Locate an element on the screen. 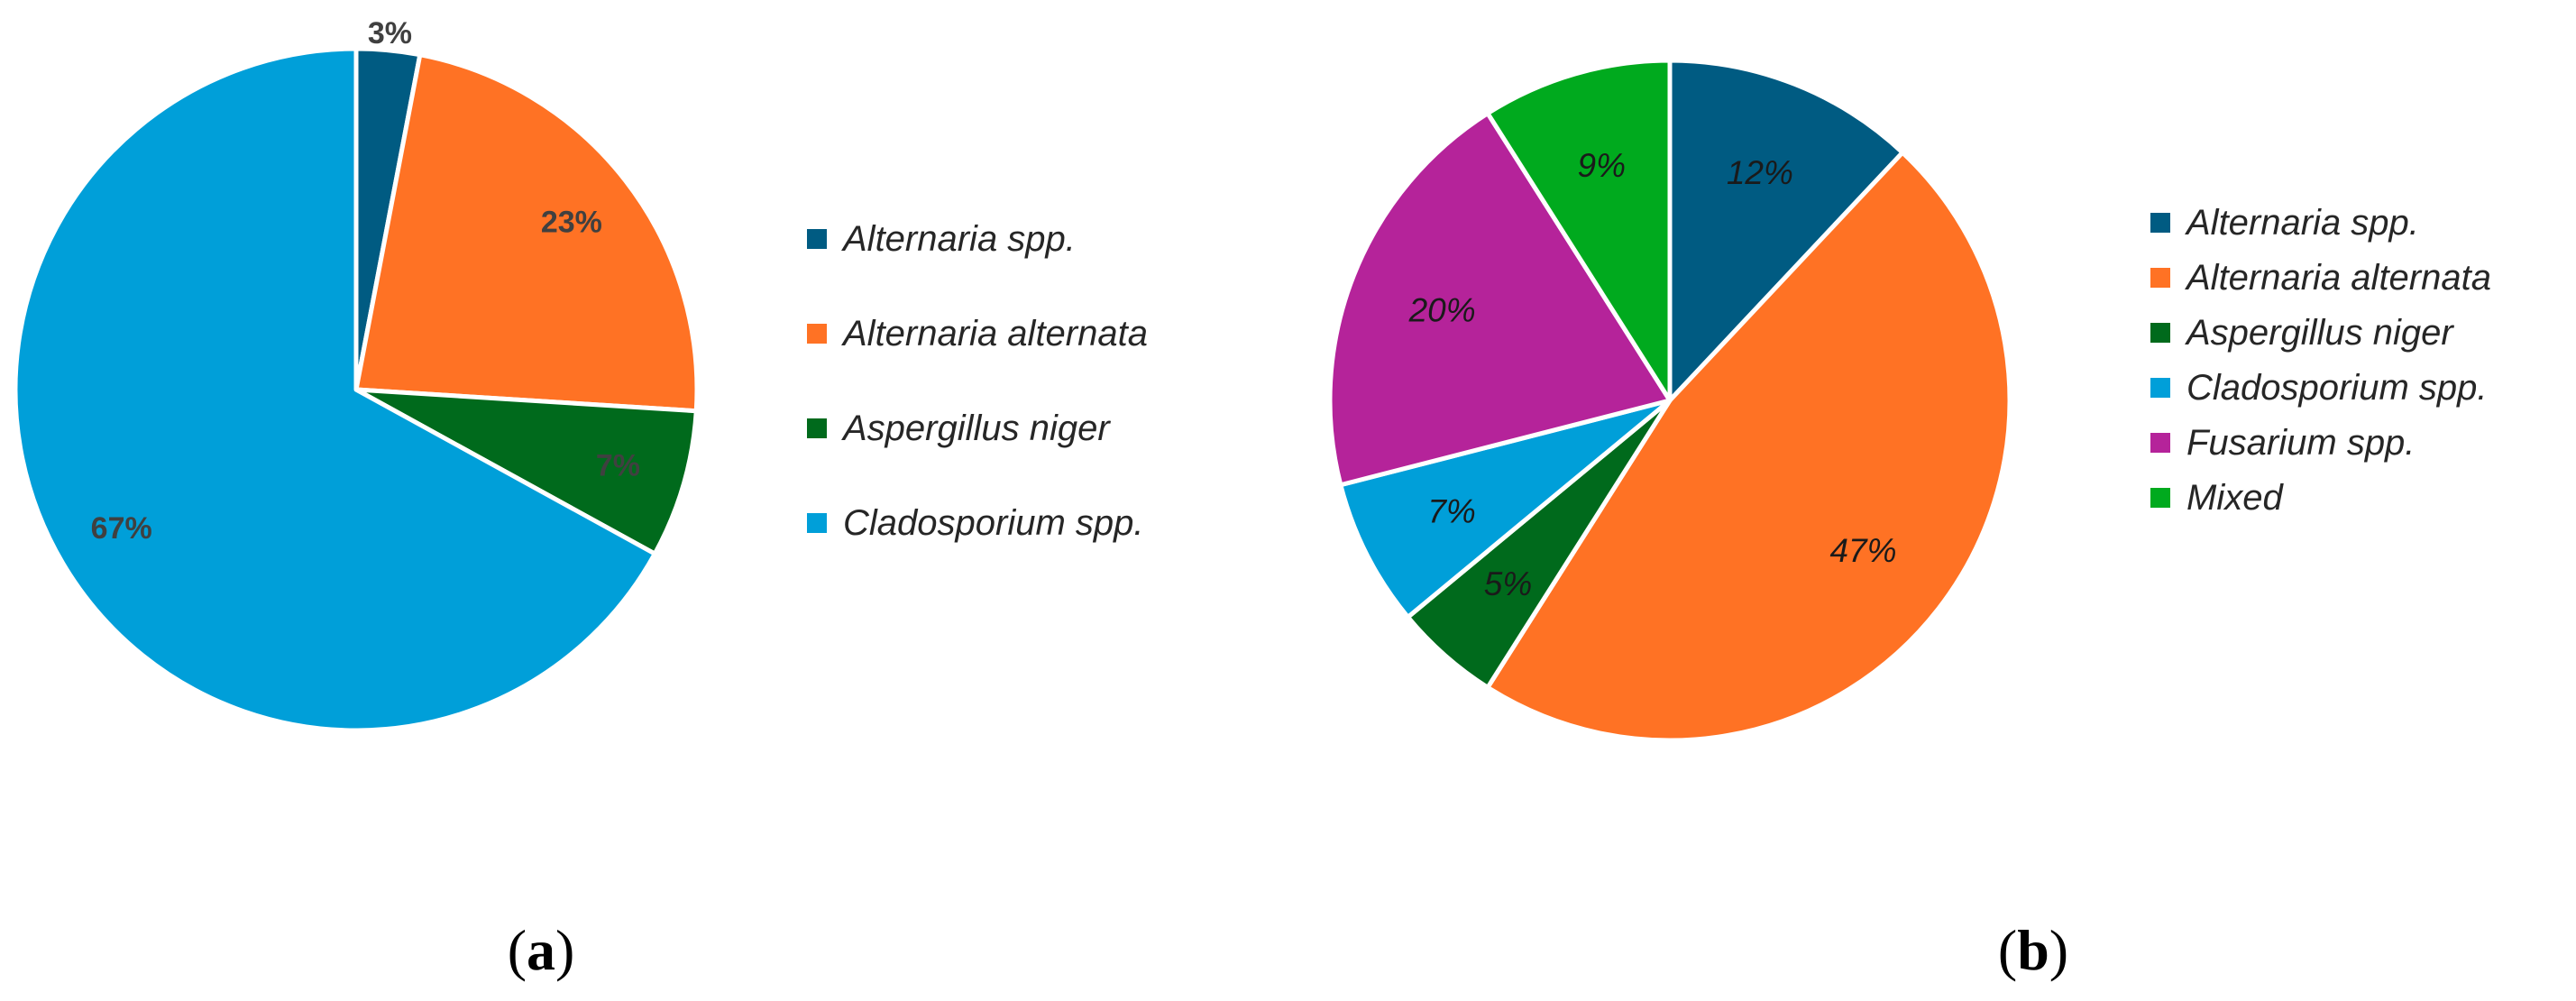  pie-b-value-label: 47% is located at coordinates (1862, 550).